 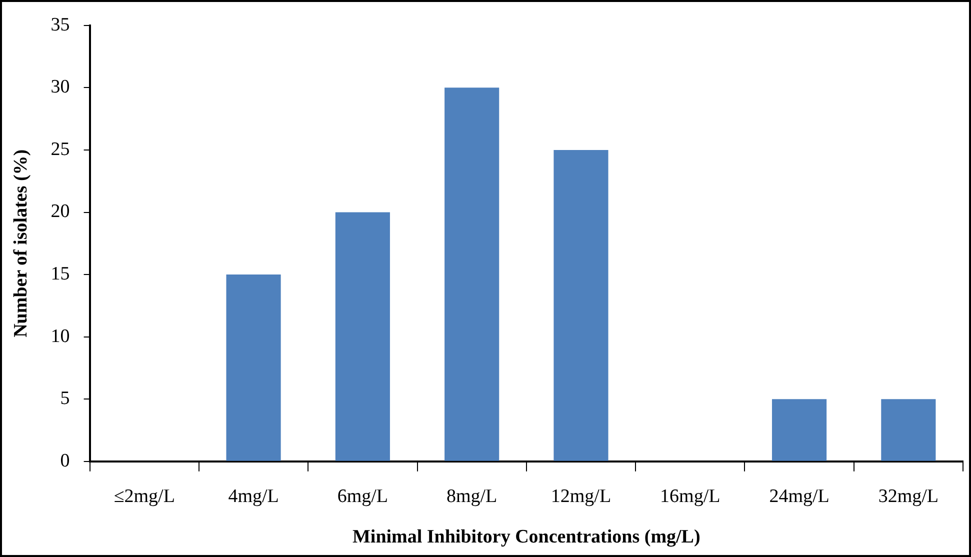 I want to click on x-axis-title: Minimal Inhibitory Concentrations (mg/L), so click(x=526, y=537).